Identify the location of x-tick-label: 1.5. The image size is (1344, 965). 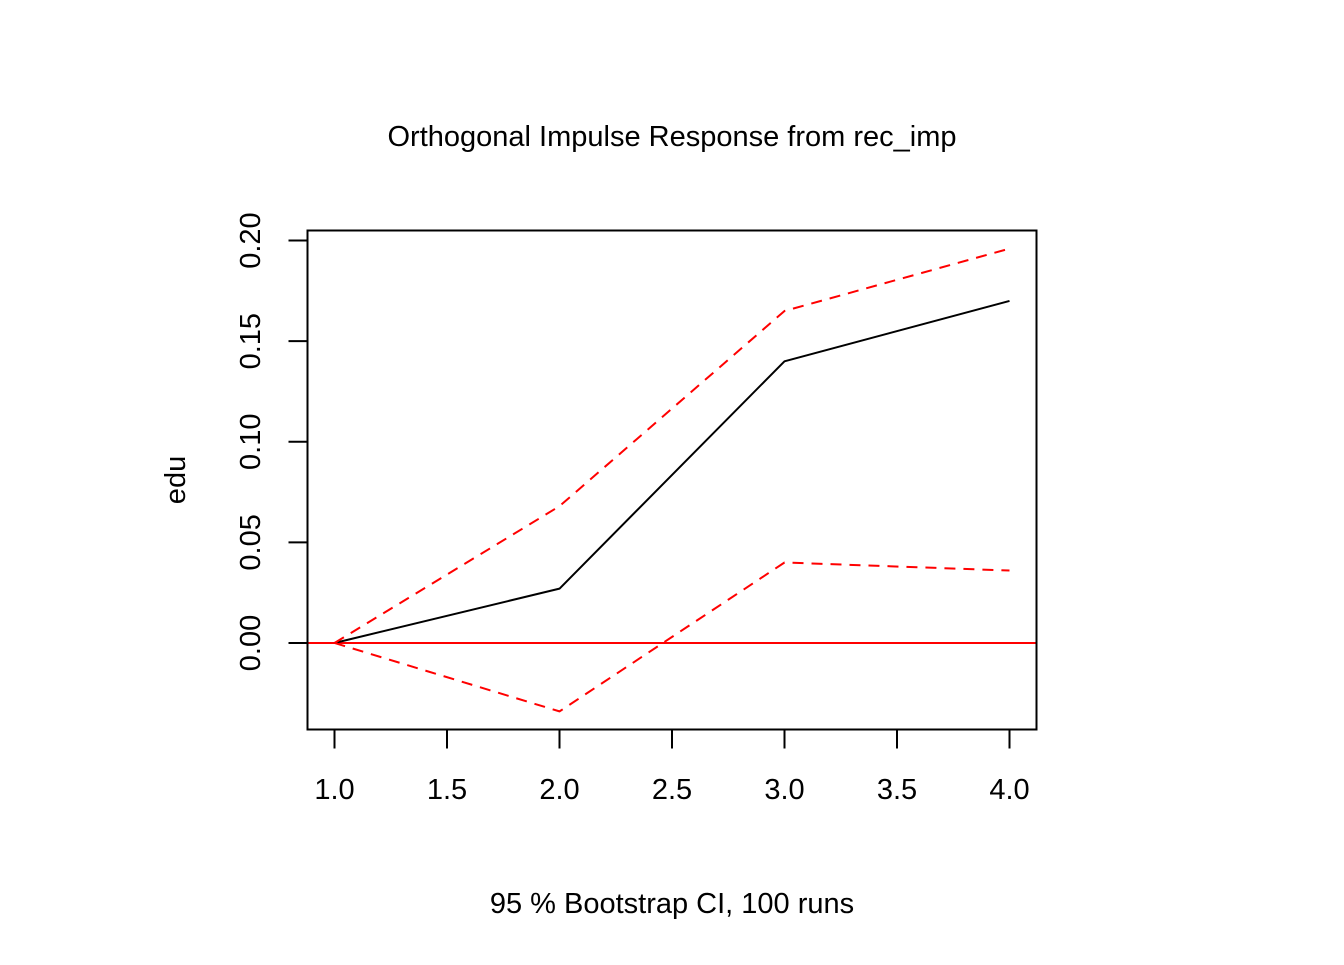
(447, 790).